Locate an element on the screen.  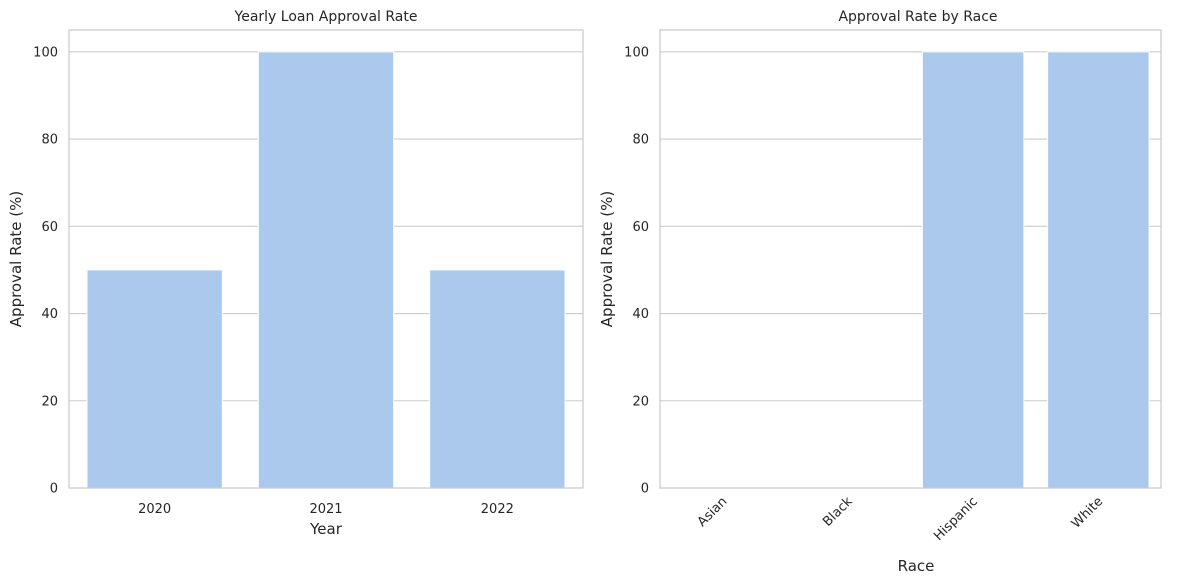
x-tick-label: White is located at coordinates (1087, 512).